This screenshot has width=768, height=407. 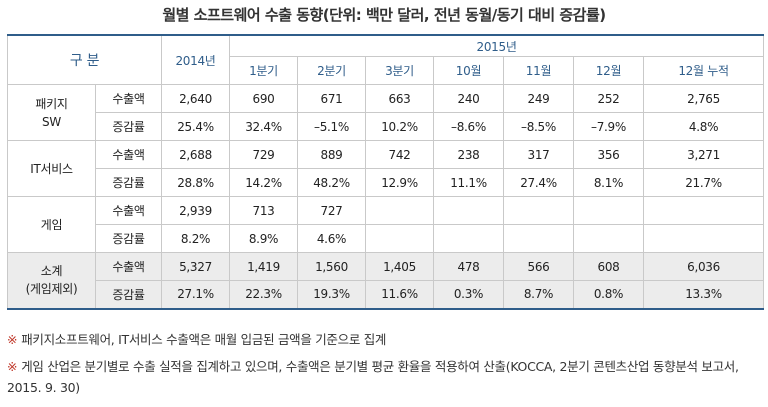 What do you see at coordinates (703, 126) in the screenshot?
I see `table-cell: 4.8%` at bounding box center [703, 126].